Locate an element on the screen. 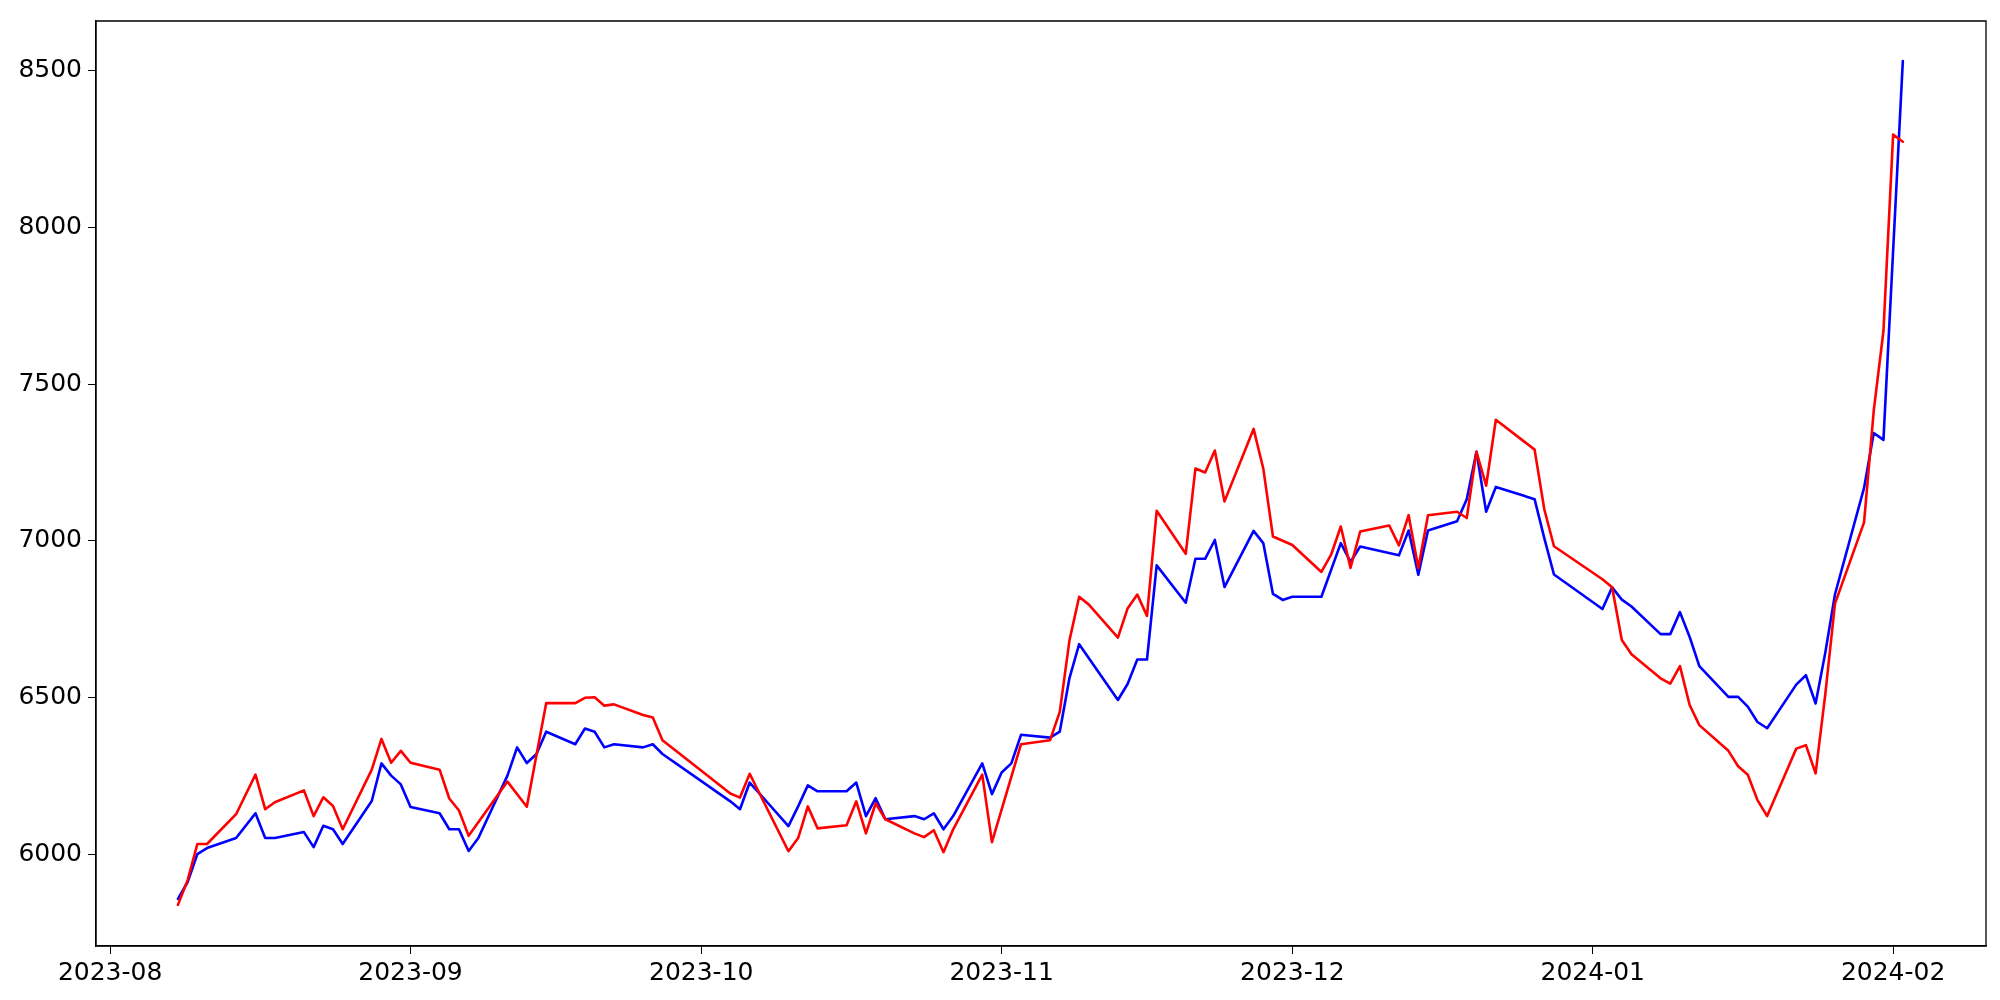 The image size is (2000, 1000). x-tick-label: 2023-09 is located at coordinates (410, 971).